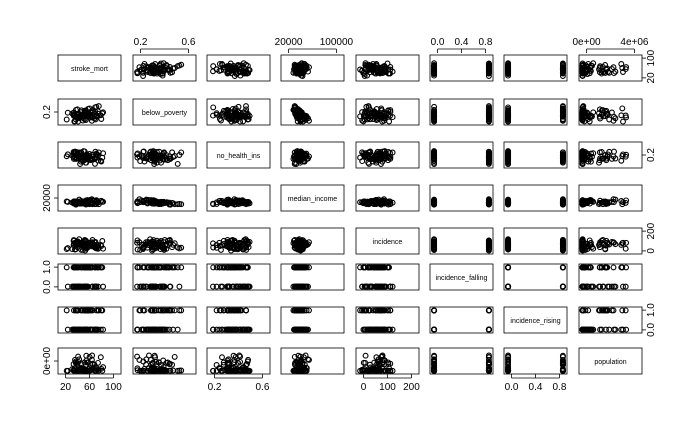  What do you see at coordinates (47, 112) in the screenshot?
I see `tick-label-left-below_poverty: 0.2` at bounding box center [47, 112].